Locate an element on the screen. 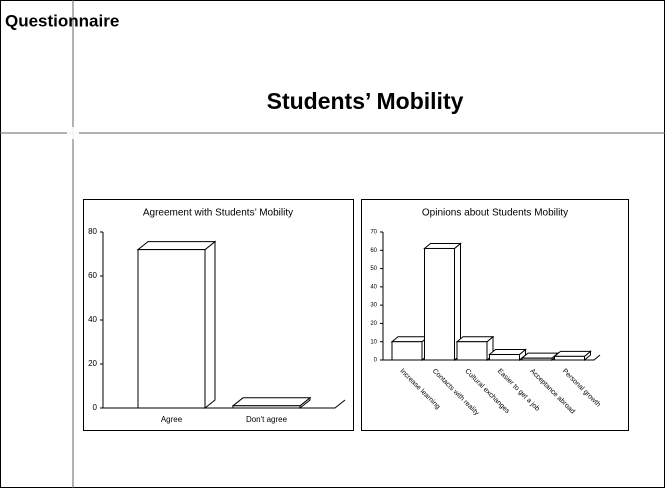 The height and width of the screenshot is (488, 665). bar-side is located at coordinates (210, 325).